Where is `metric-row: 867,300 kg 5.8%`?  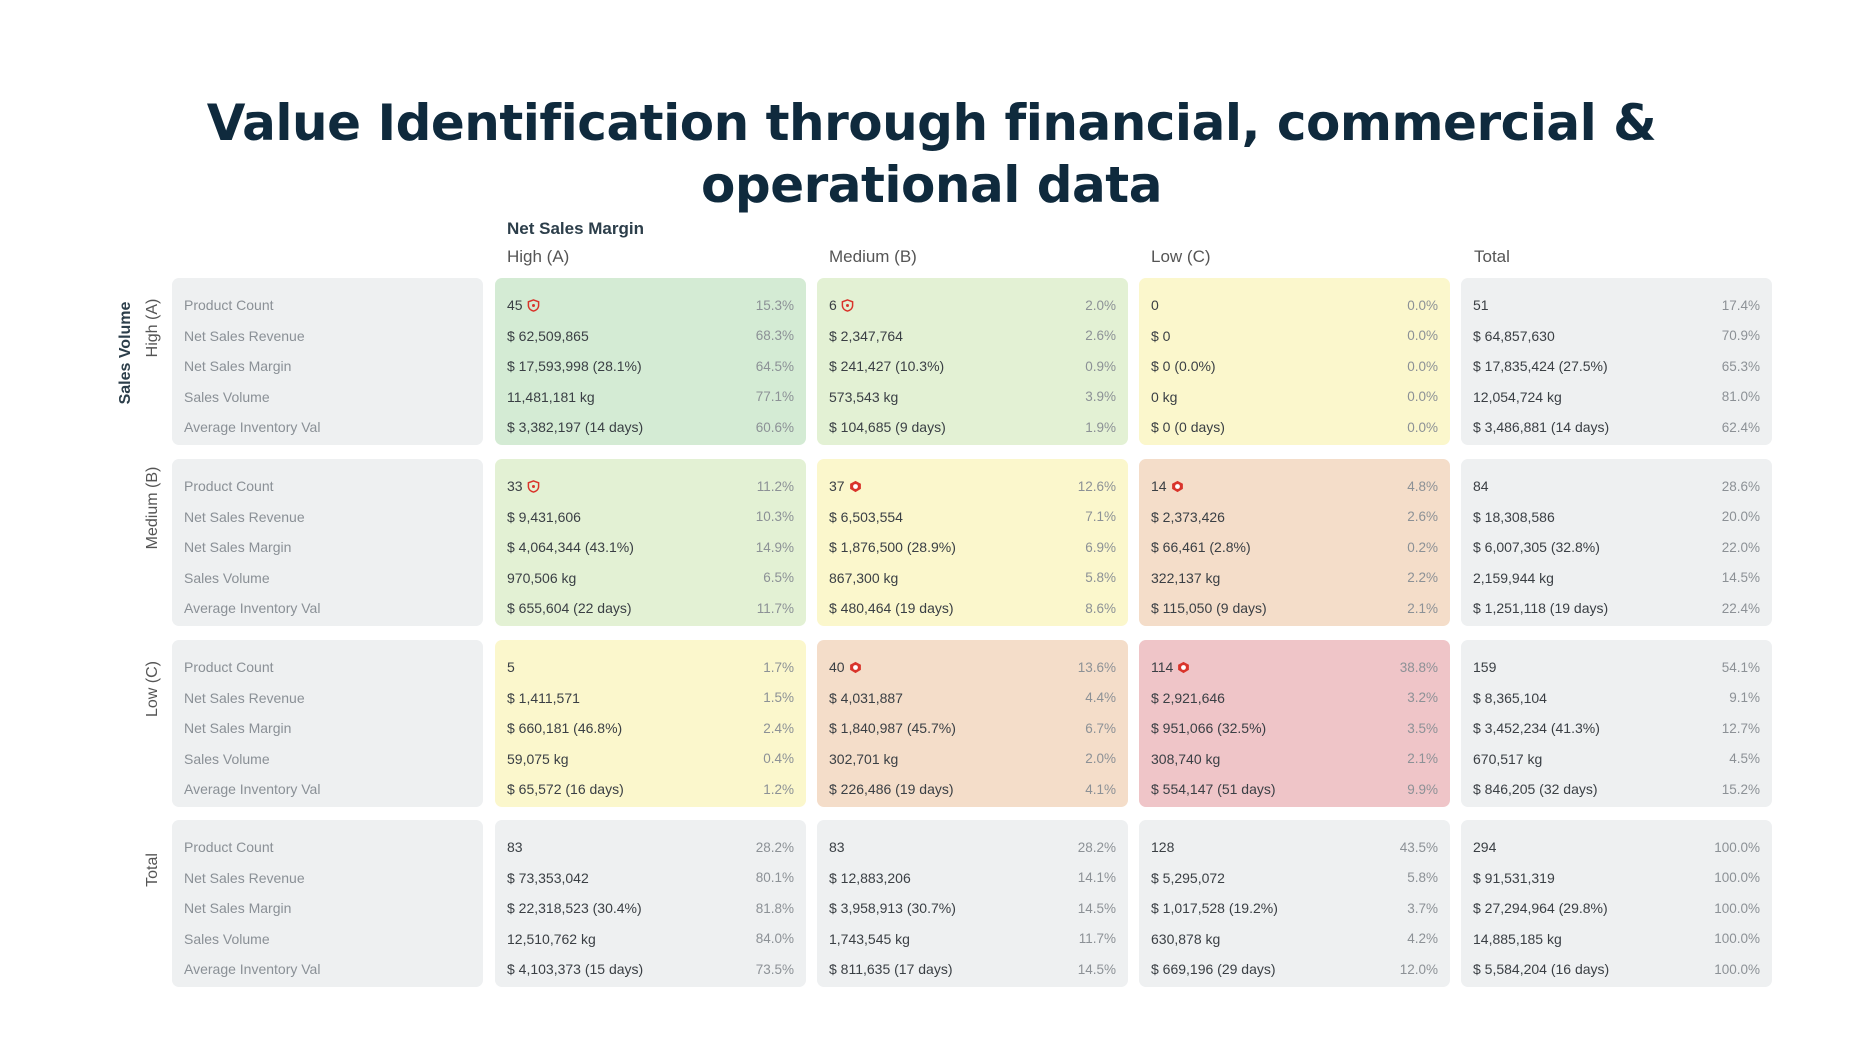
metric-row: 867,300 kg 5.8% is located at coordinates (972, 578).